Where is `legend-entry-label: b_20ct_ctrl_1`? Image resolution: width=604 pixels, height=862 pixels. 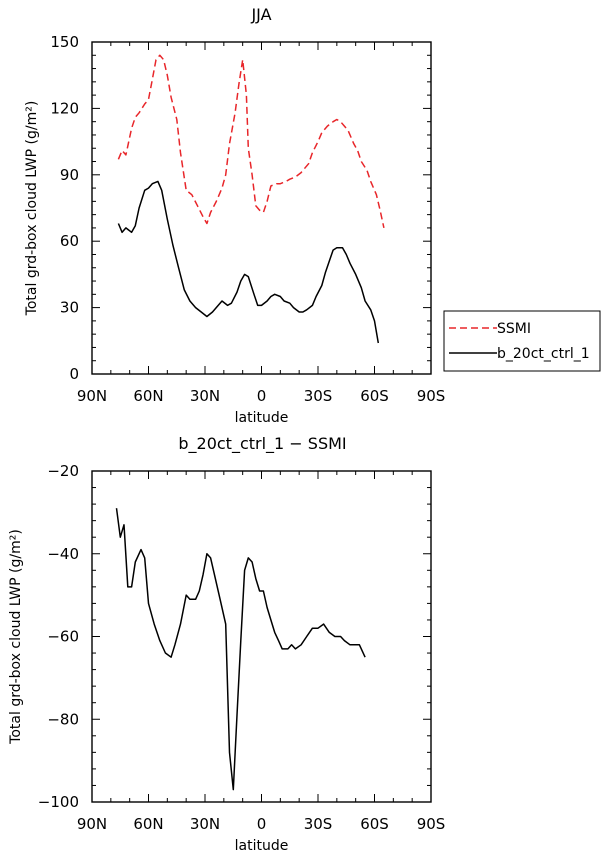
legend-entry-label: b_20ct_ctrl_1 is located at coordinates (543, 354).